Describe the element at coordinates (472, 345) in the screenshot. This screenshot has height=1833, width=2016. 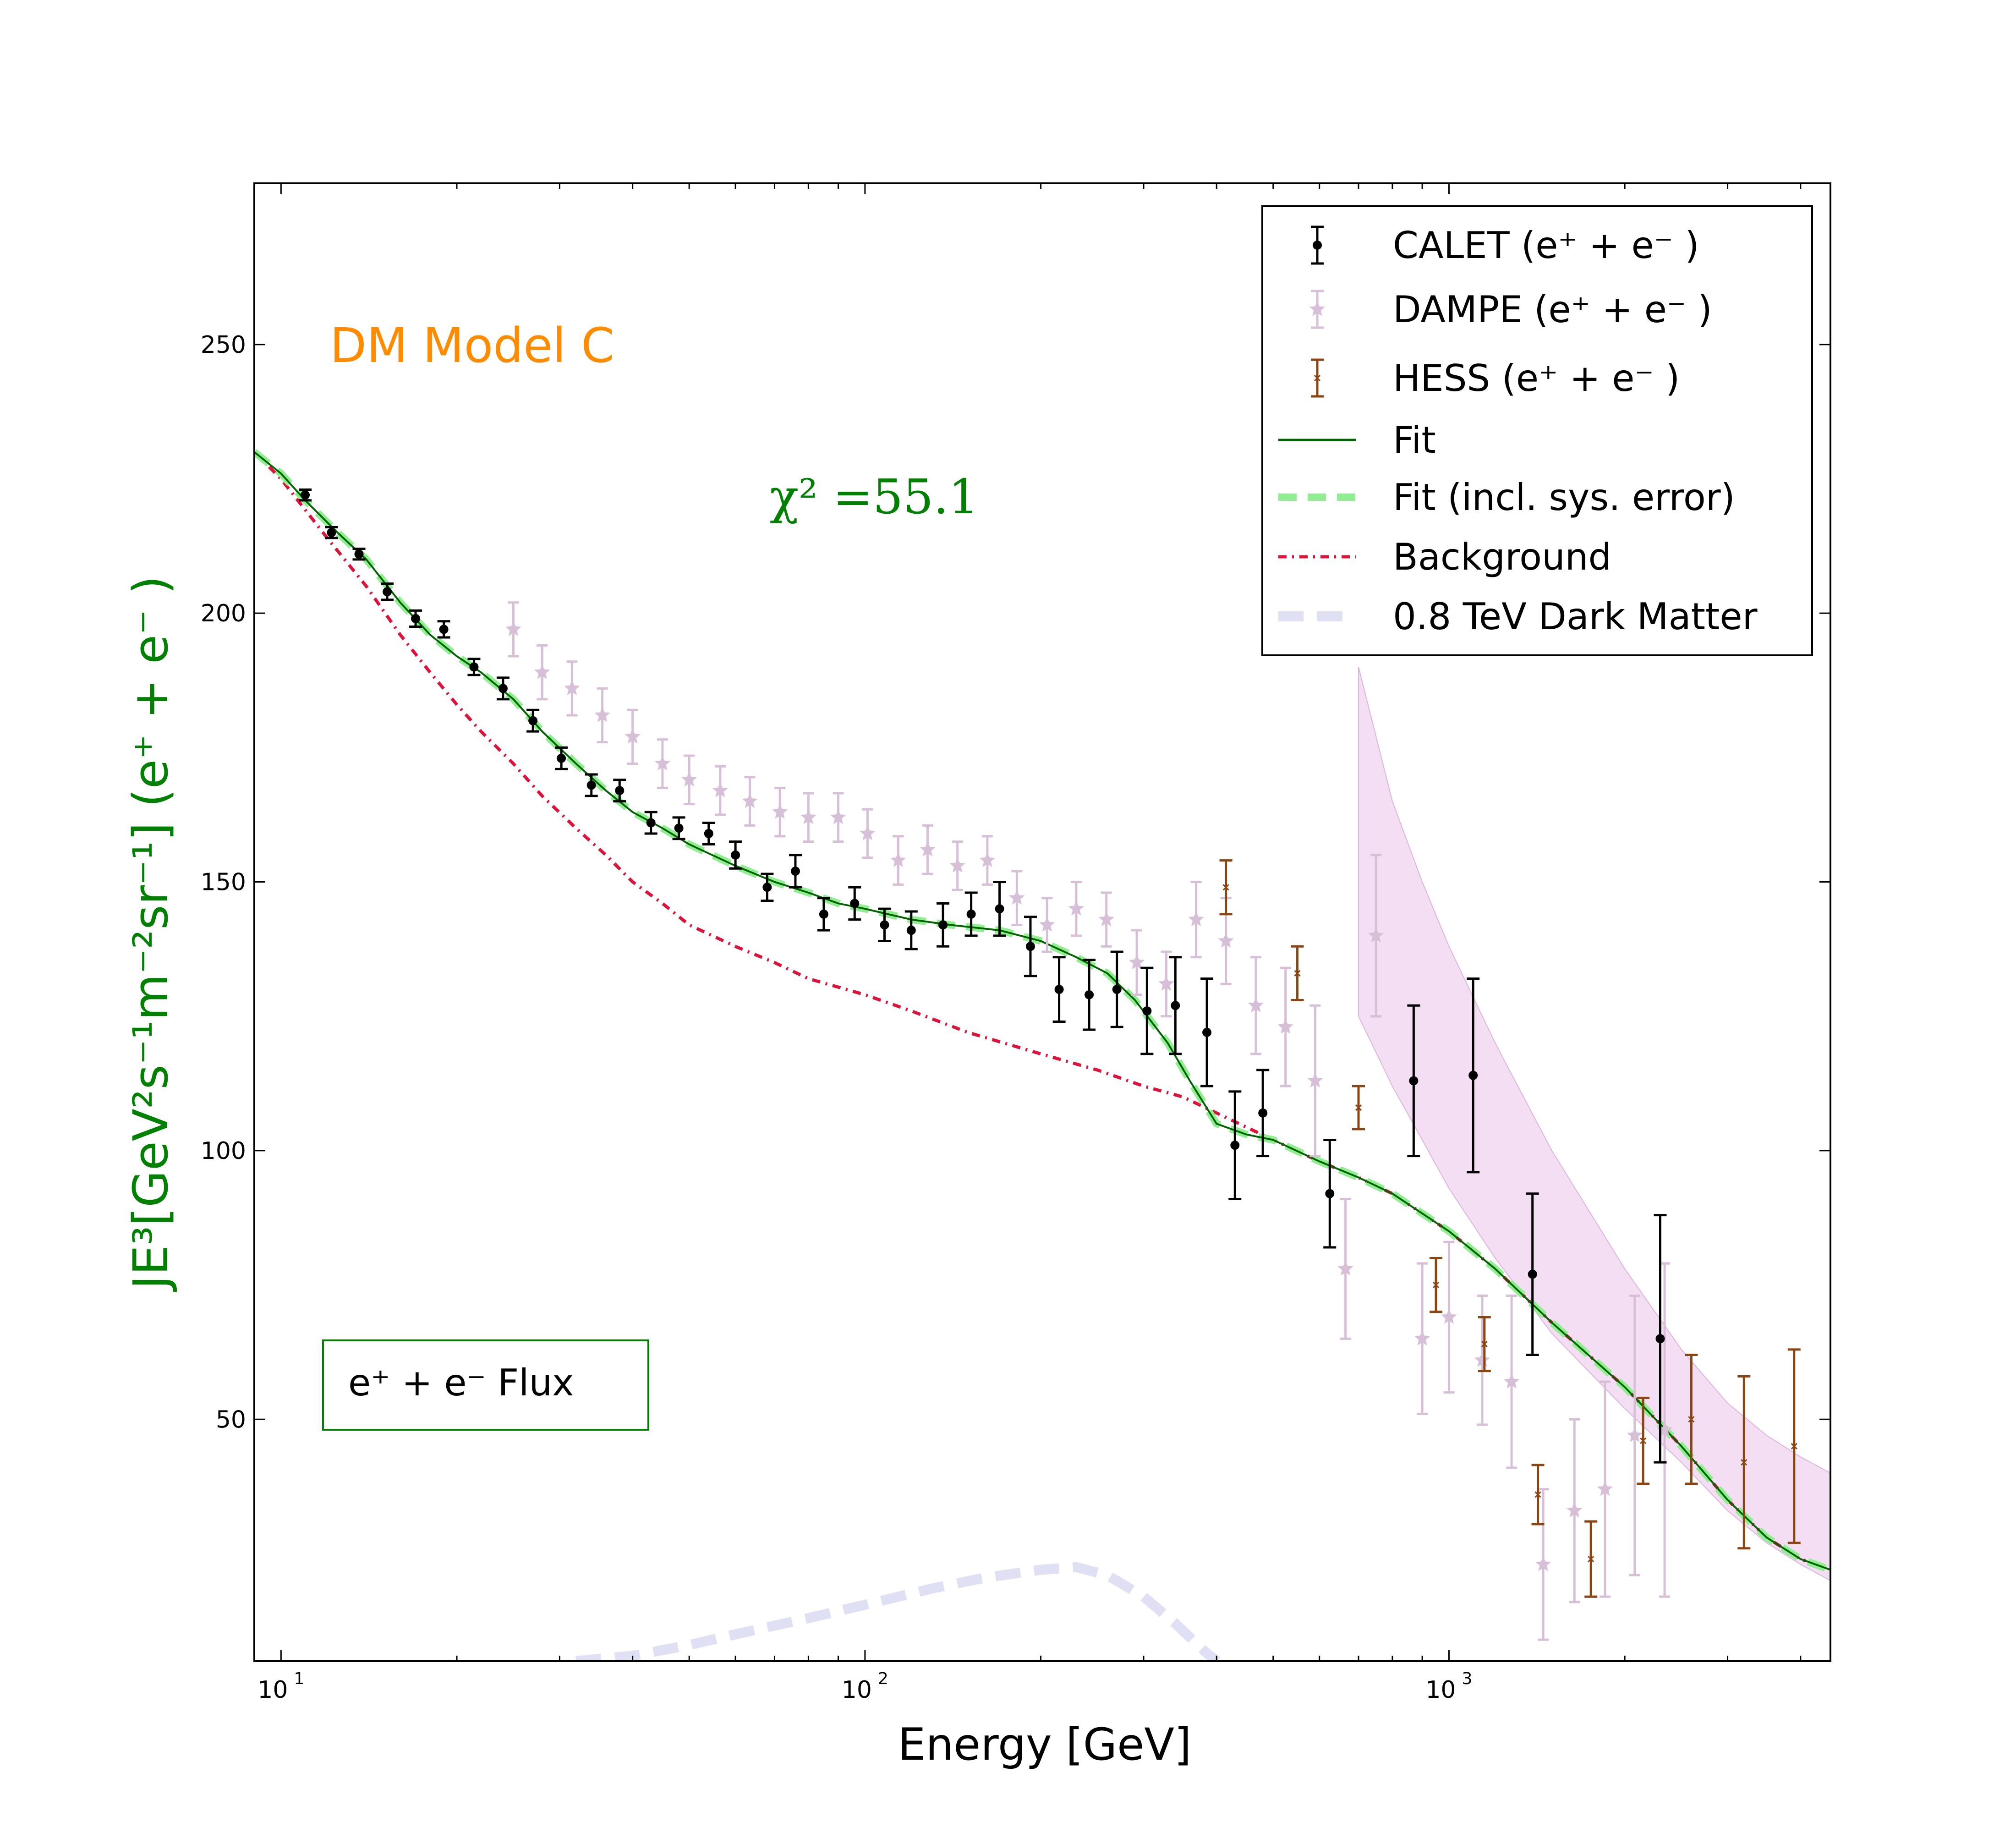
I see `model-label: DM Model C` at that location.